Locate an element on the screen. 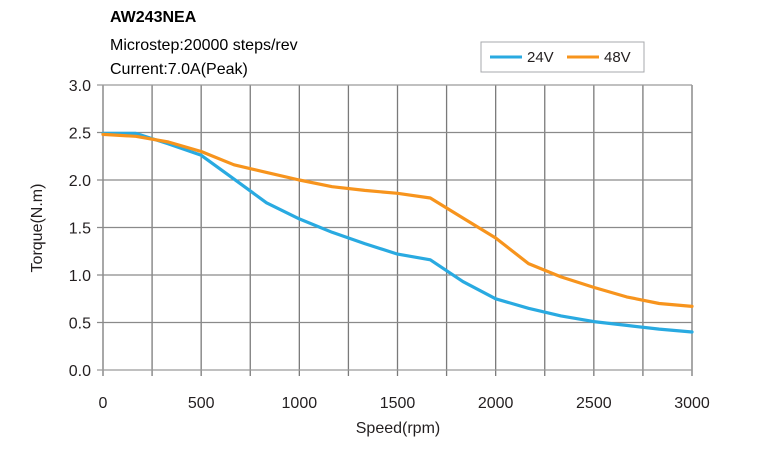  chart-subtitle-current: Current:7.0A(Peak) is located at coordinates (179, 69).